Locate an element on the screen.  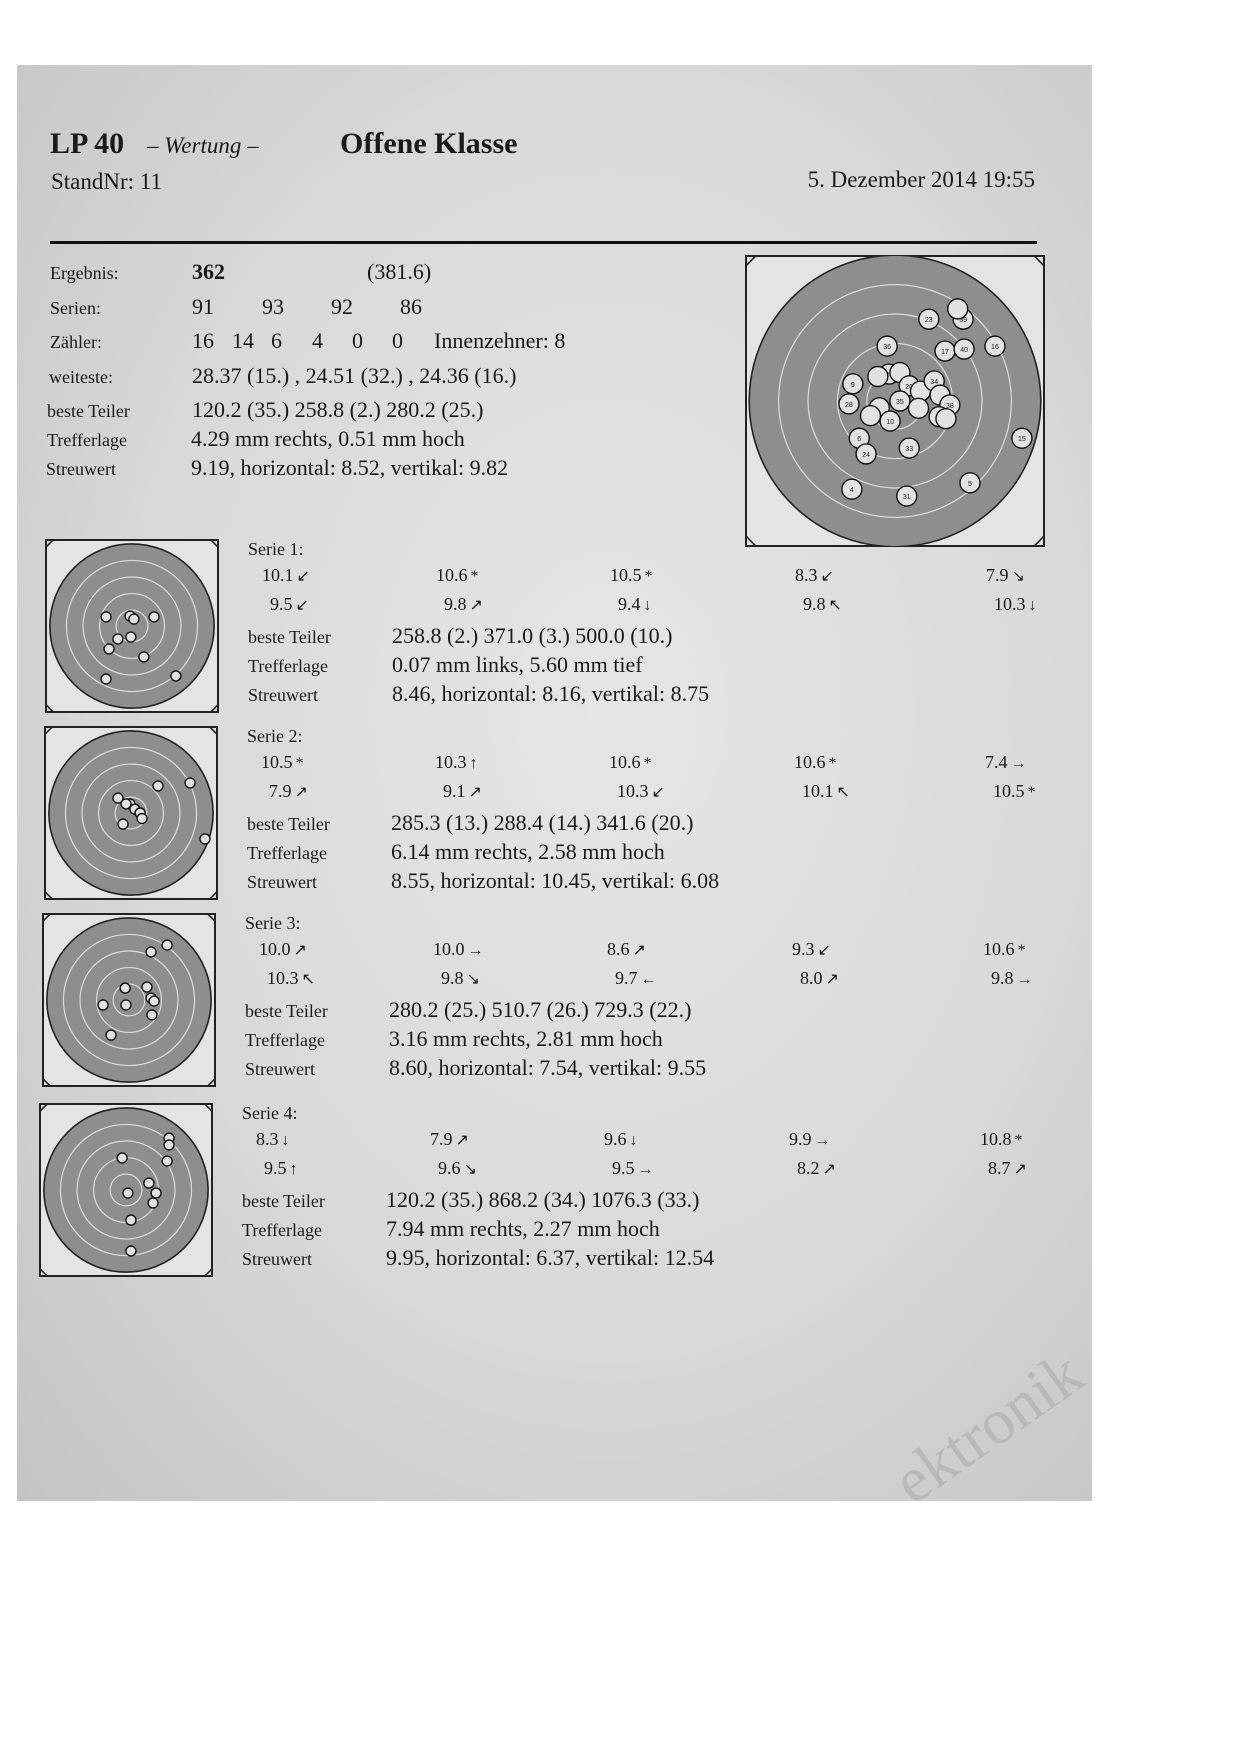
series-target-diagram is located at coordinates (131, 813).